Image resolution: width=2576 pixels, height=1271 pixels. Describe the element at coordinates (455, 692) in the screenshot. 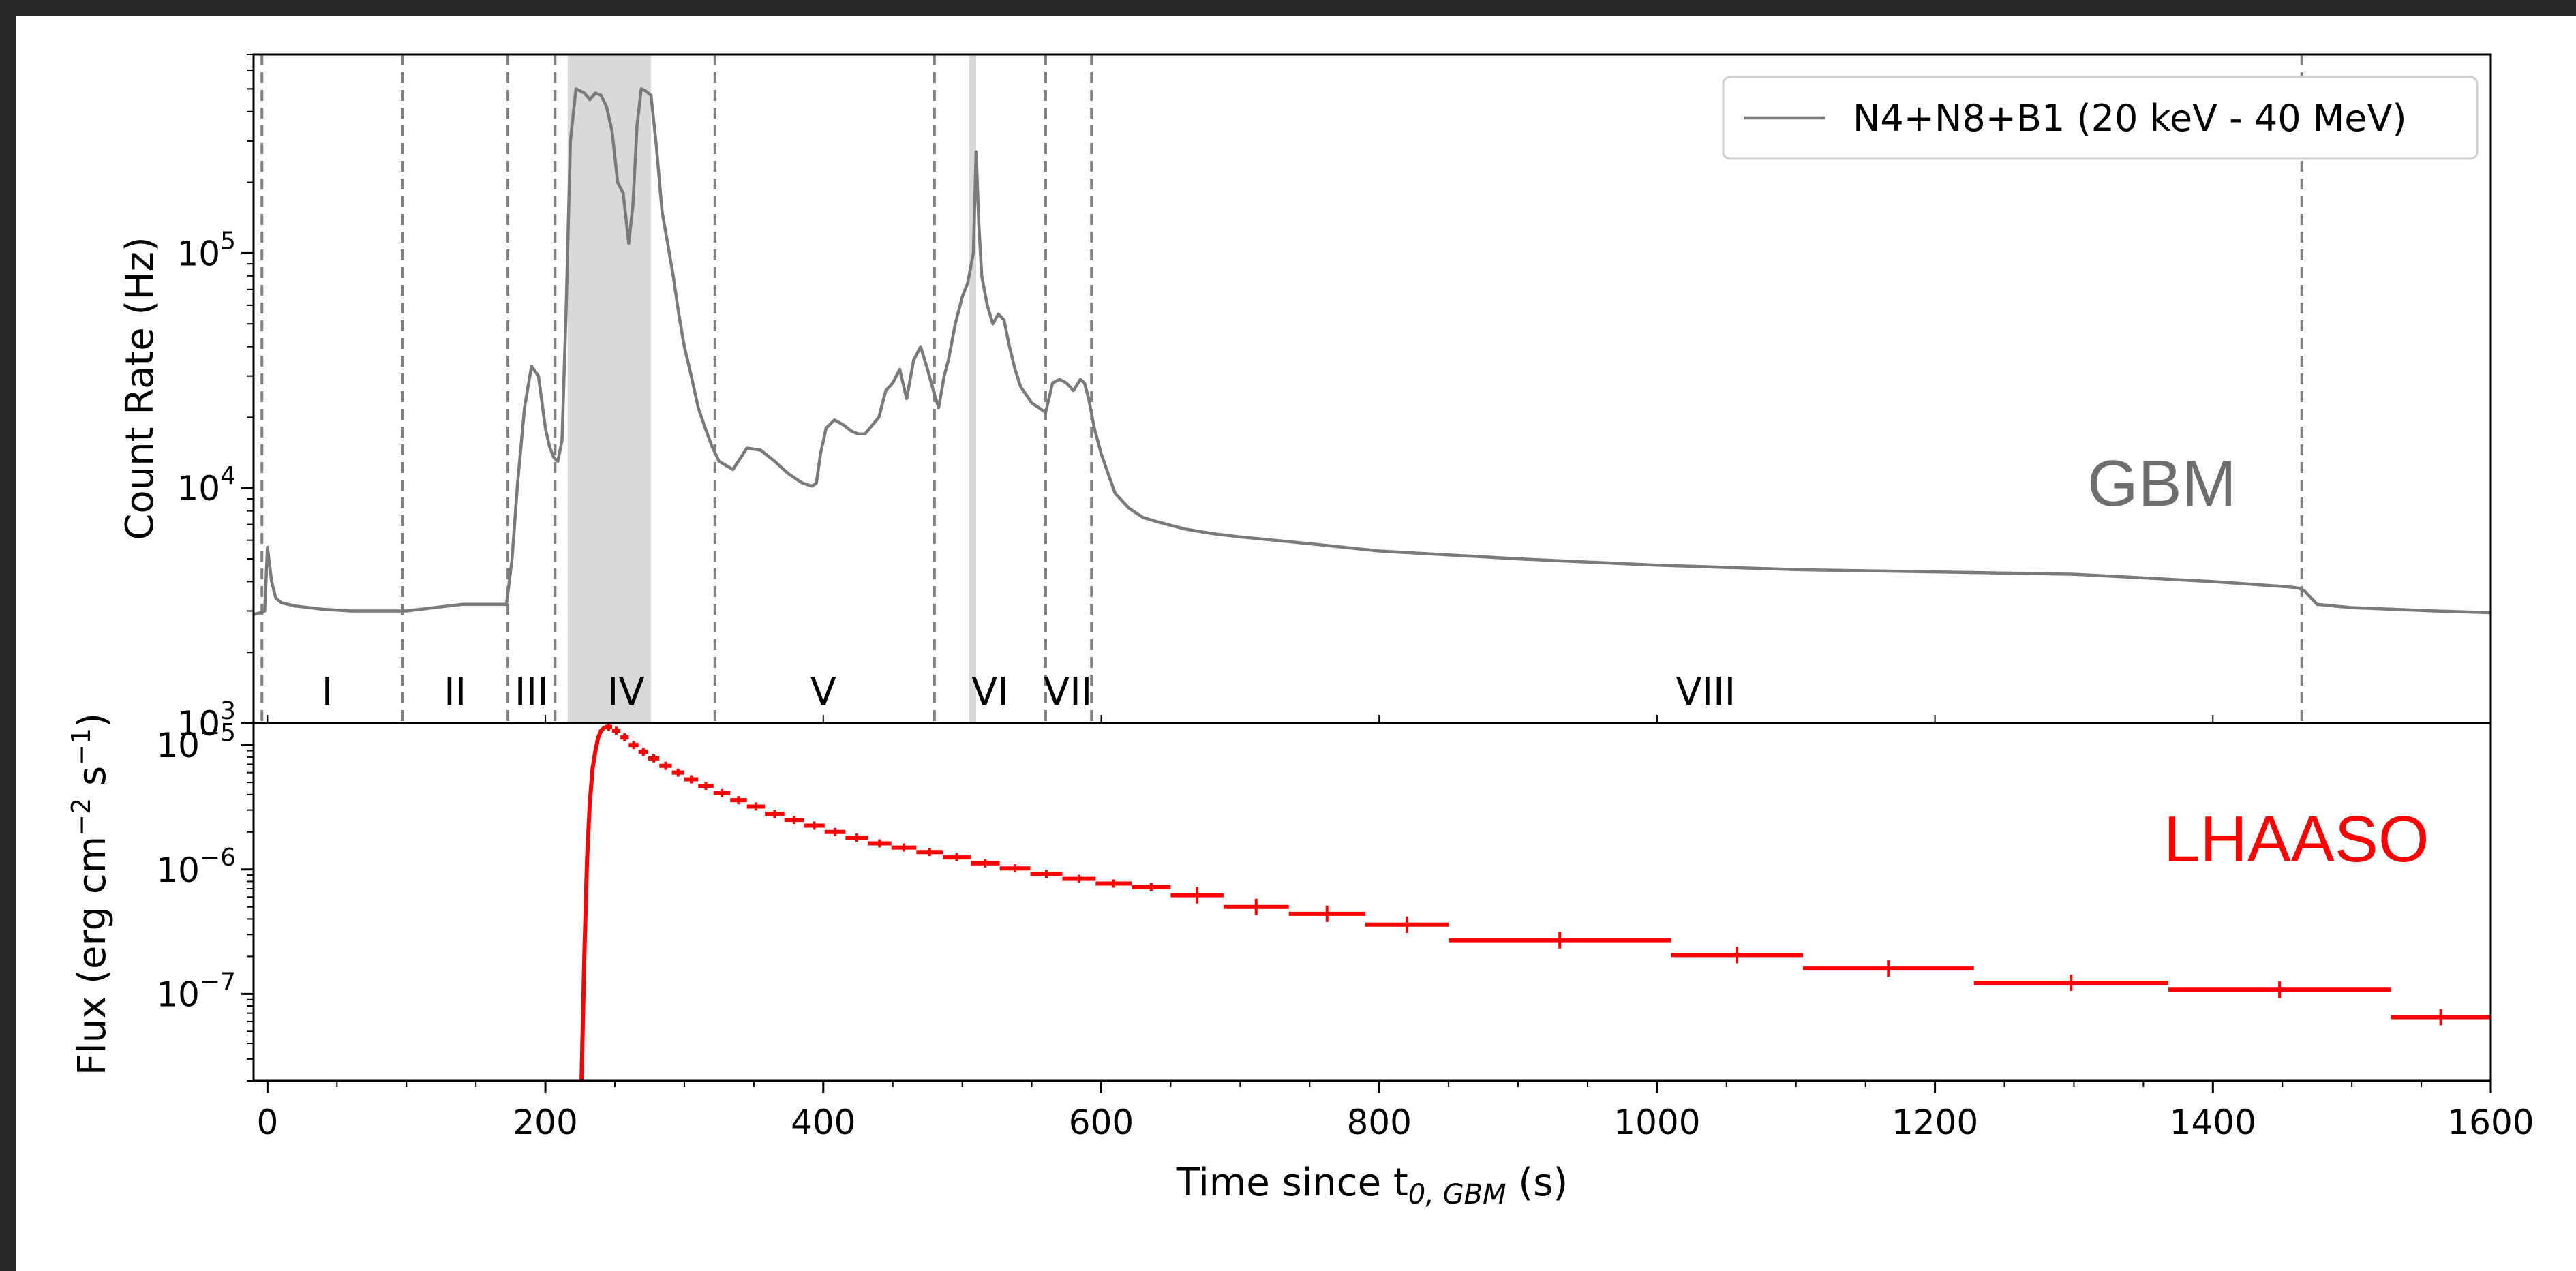

I see `period-label-1: II` at that location.